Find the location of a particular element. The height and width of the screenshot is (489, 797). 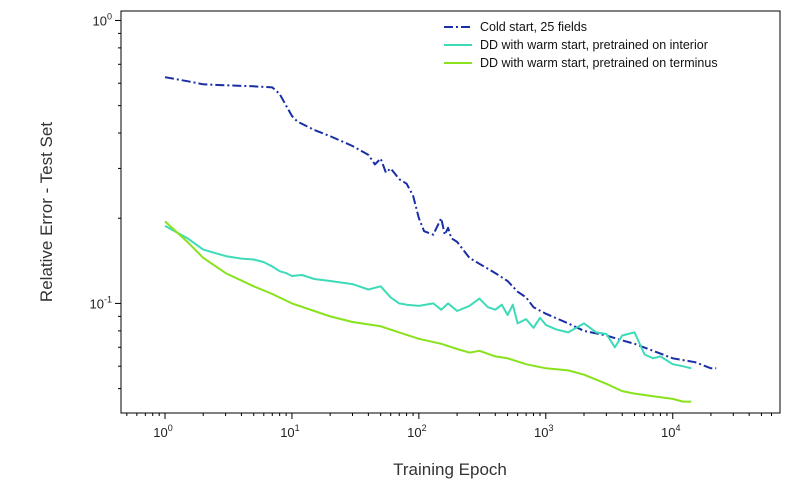

x-axis-label: Training Epoch is located at coordinates (450, 469).